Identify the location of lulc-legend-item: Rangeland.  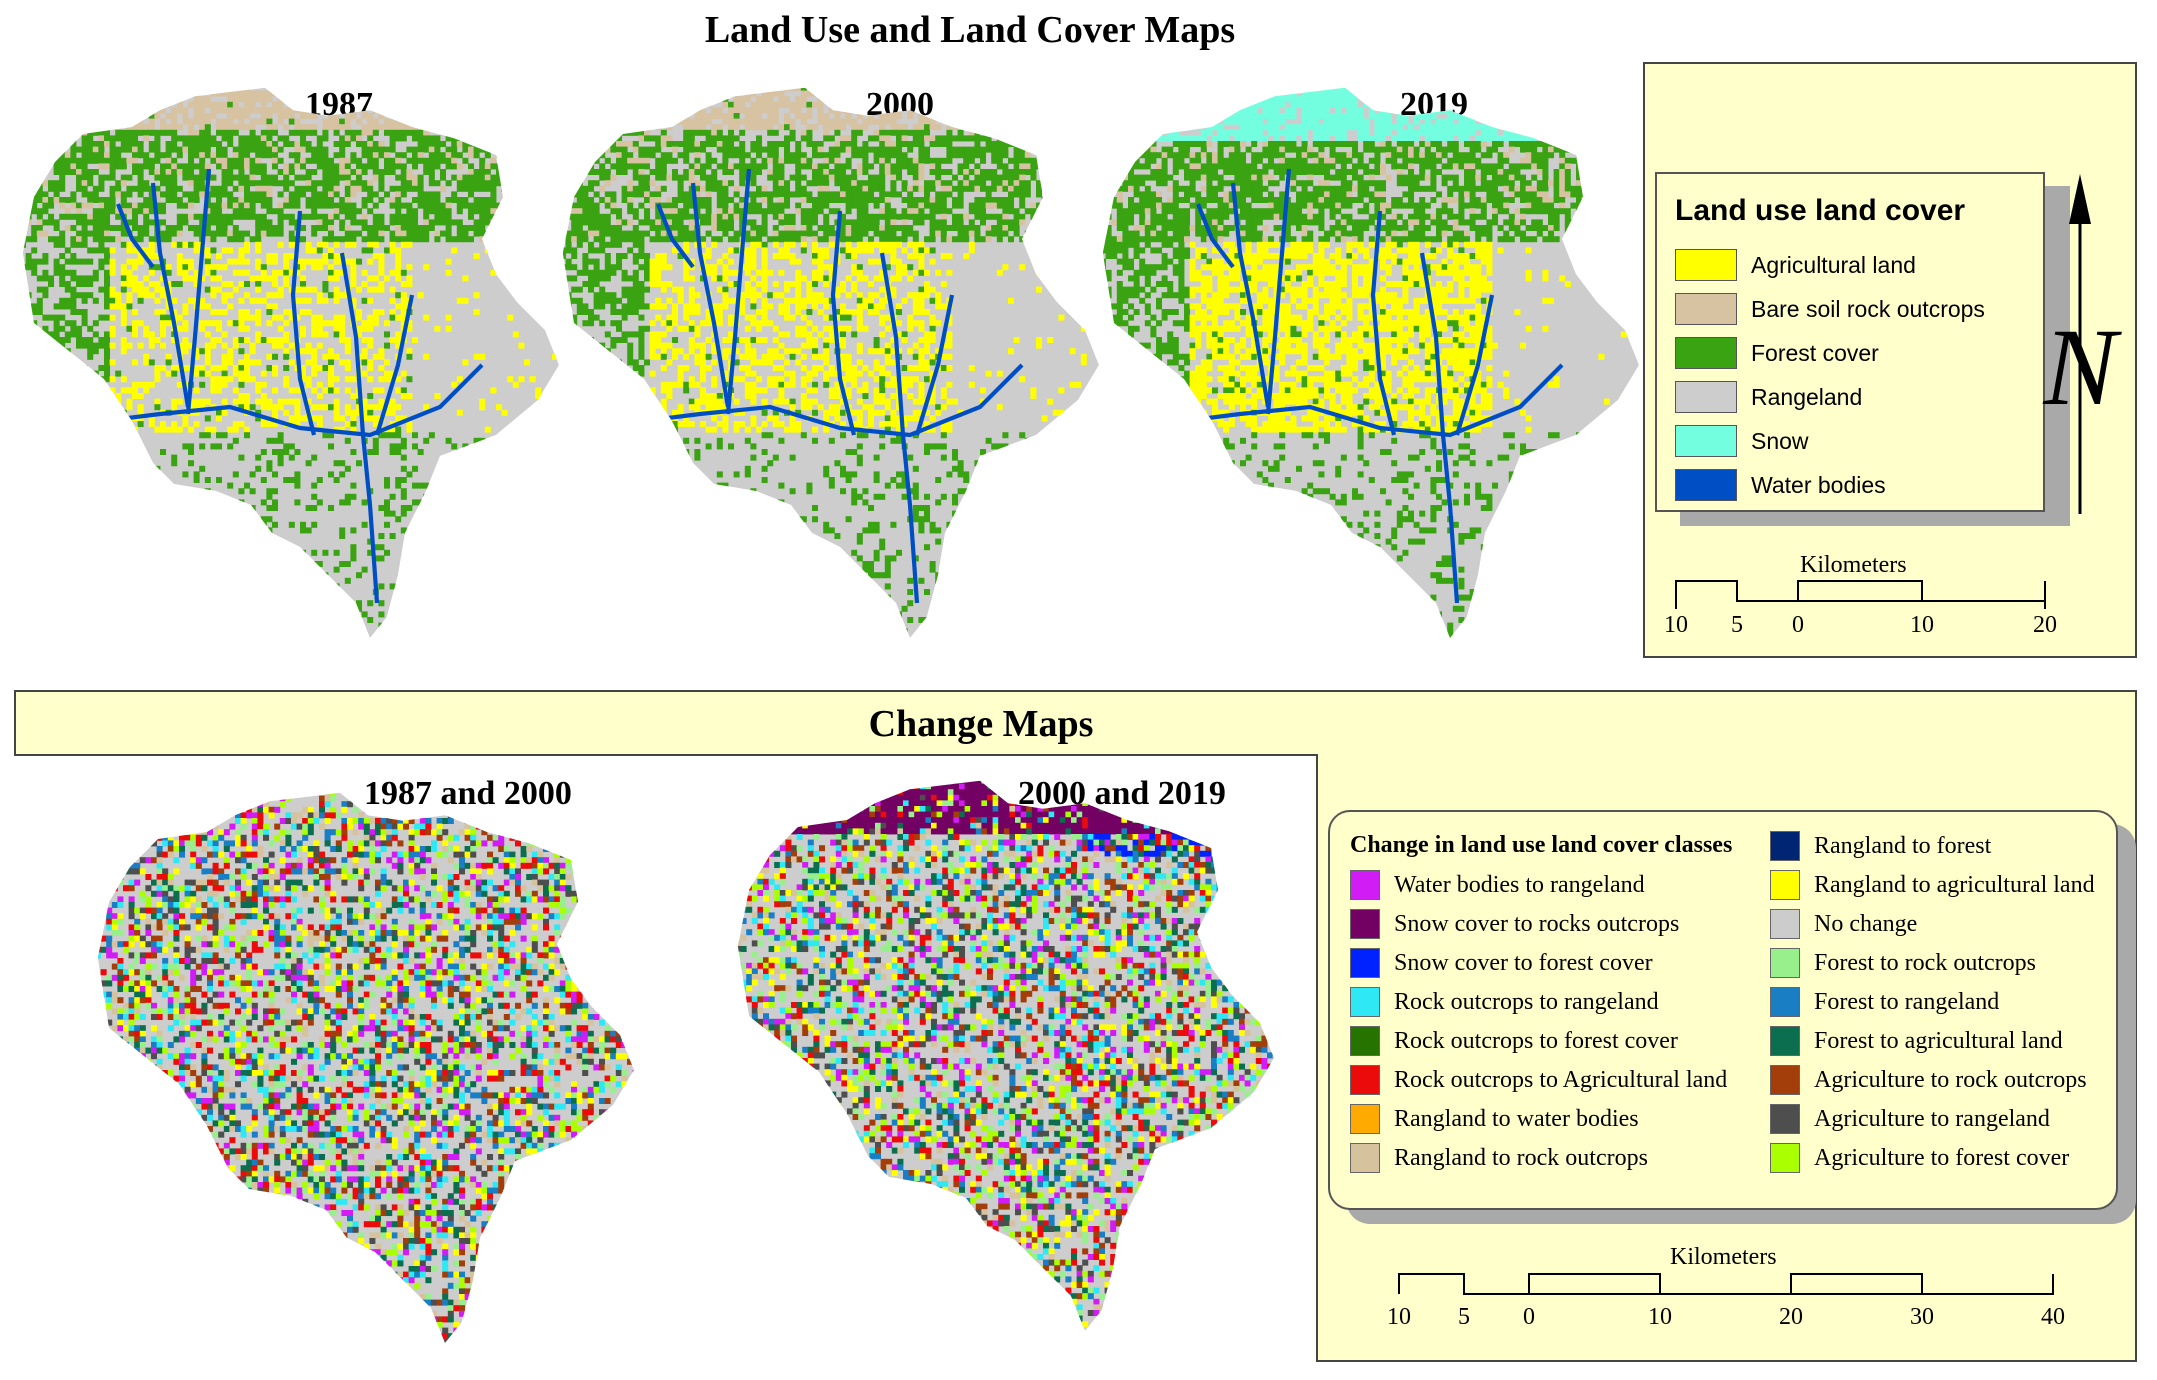
(1768, 397).